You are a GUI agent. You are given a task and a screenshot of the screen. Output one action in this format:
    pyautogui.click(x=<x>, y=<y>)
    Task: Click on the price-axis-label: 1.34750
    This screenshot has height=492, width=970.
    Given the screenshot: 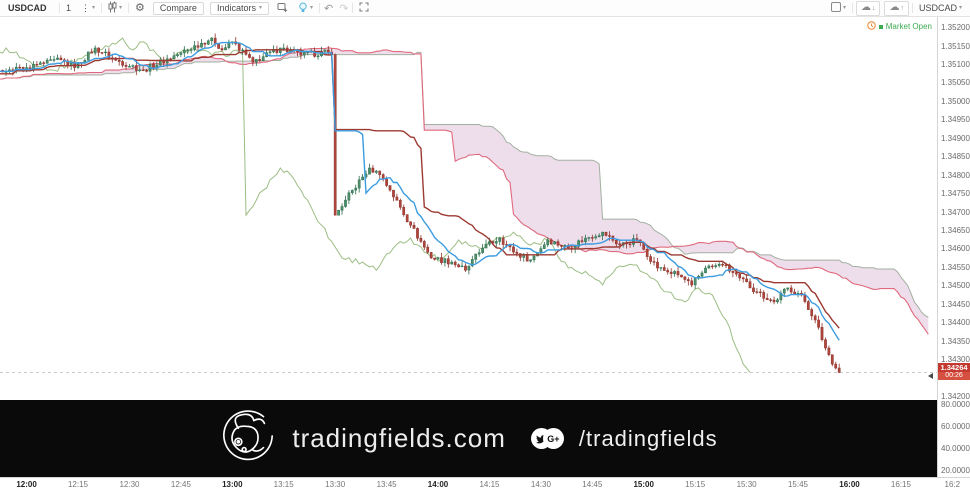 What is the action you would take?
    pyautogui.click(x=955, y=194)
    